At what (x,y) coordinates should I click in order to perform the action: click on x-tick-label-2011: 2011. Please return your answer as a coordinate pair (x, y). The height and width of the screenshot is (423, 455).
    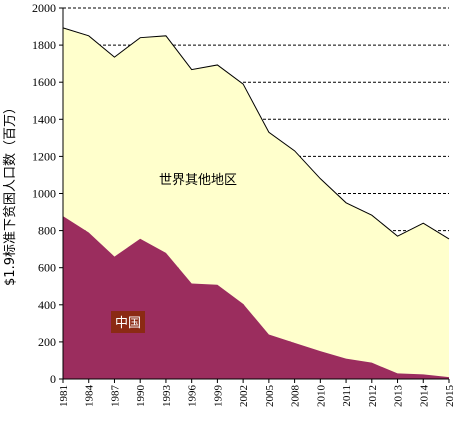
    Looking at the image, I should click on (347, 396).